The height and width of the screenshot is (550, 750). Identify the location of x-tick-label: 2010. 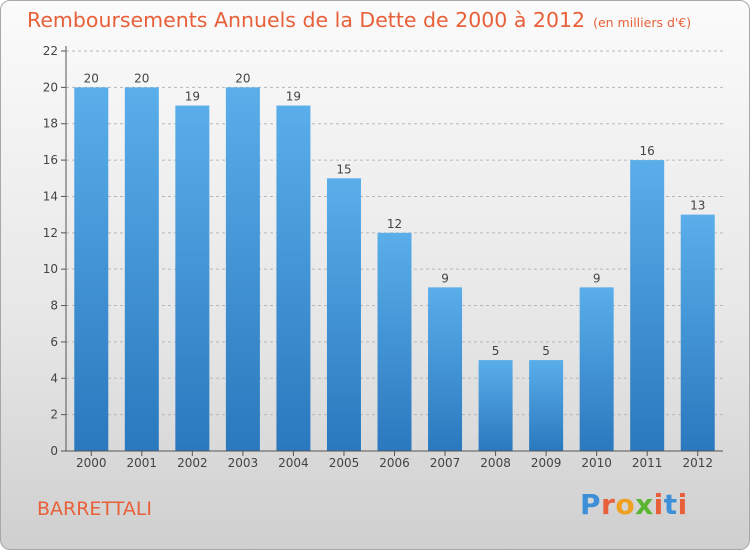
(596, 463).